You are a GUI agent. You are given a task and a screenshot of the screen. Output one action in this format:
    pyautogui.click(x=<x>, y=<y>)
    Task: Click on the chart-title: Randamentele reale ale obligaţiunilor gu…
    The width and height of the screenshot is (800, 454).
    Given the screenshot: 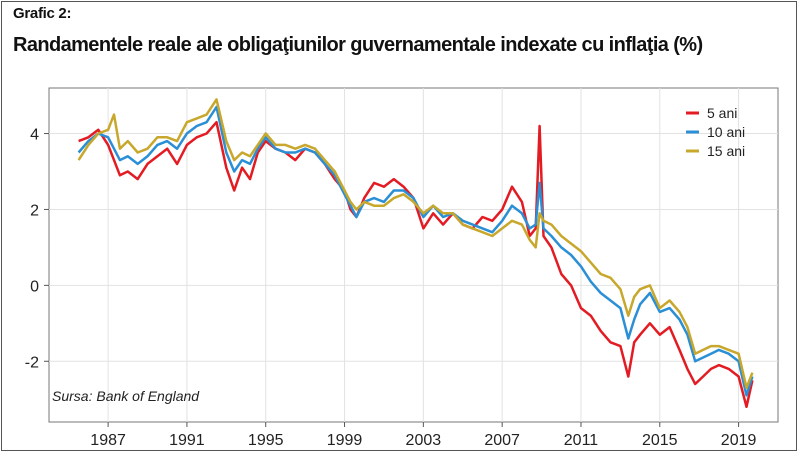 What is the action you would take?
    pyautogui.click(x=358, y=45)
    